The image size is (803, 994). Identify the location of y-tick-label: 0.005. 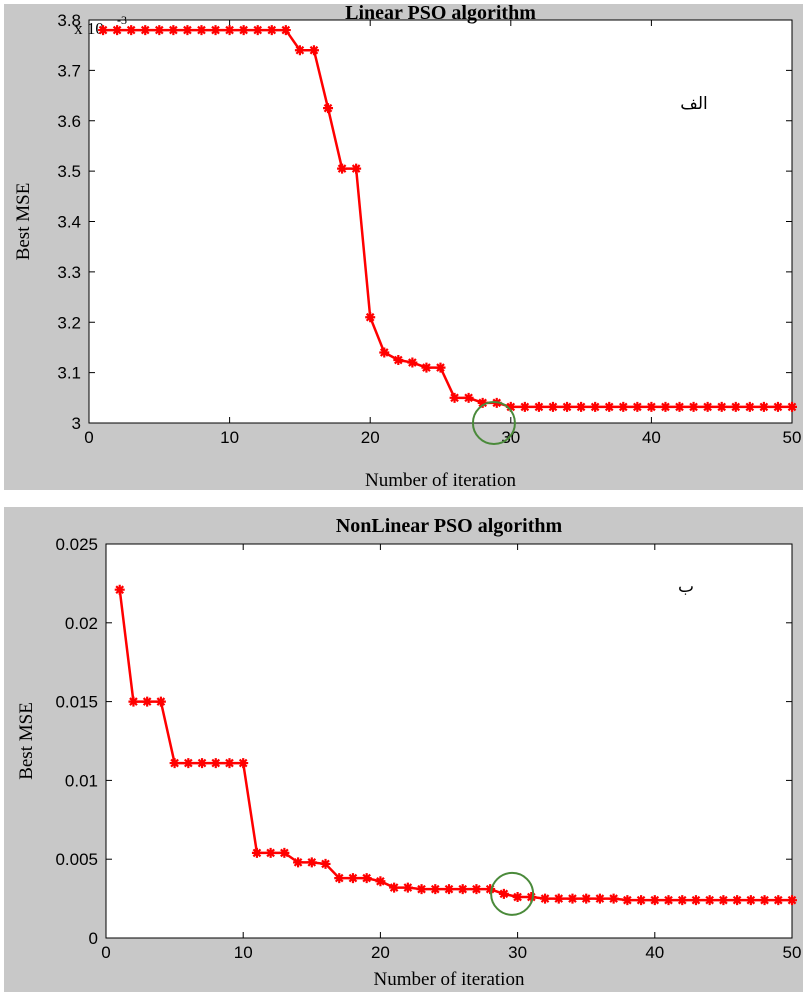
(76, 859).